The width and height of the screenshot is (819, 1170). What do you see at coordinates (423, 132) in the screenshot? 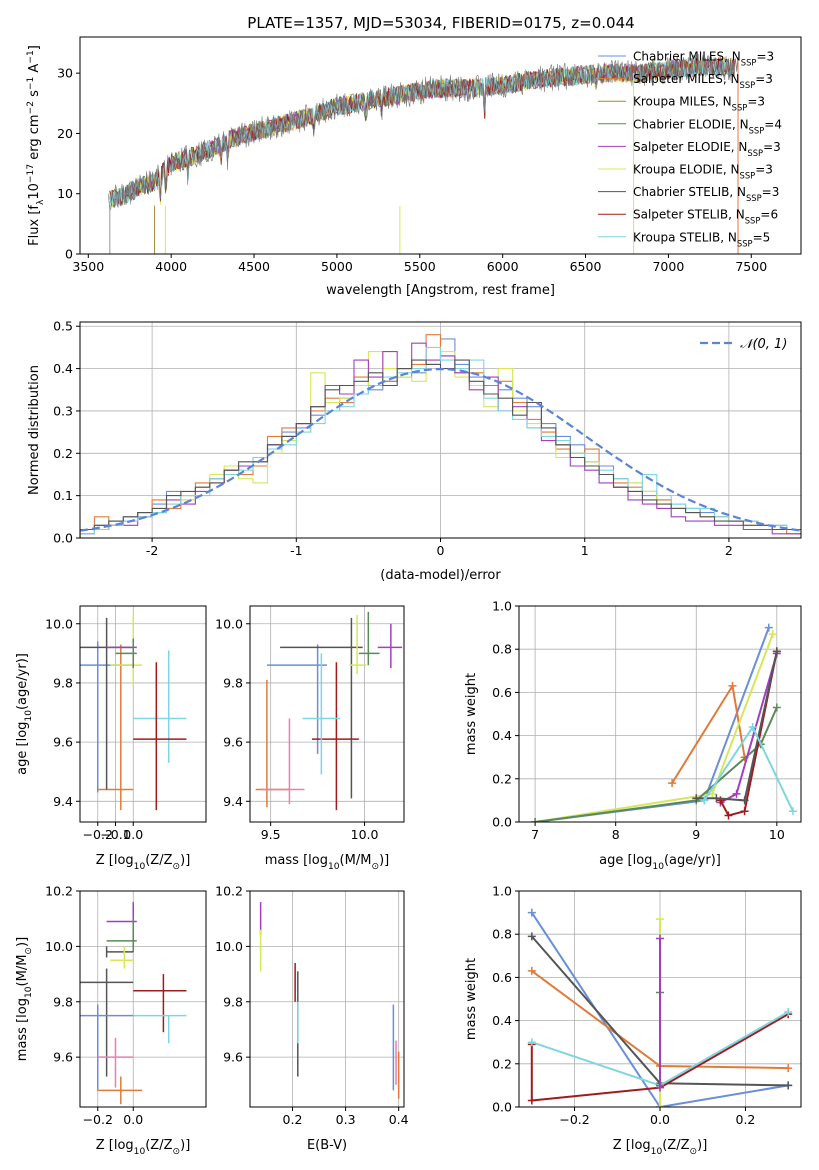
I see `observed-spectrum` at bounding box center [423, 132].